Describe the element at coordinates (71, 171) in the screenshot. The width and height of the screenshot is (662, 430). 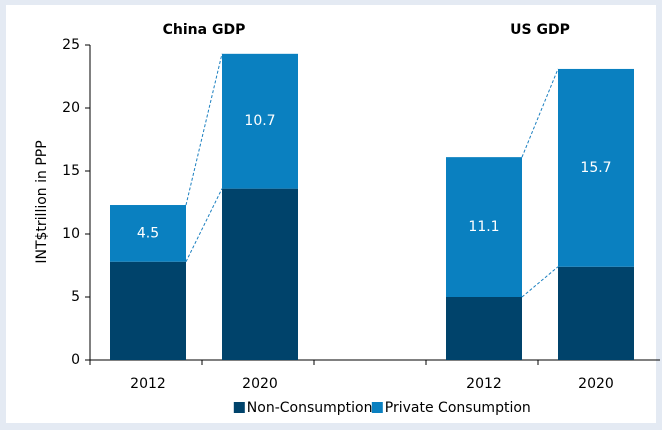
I see `y-tick-label: 15` at that location.